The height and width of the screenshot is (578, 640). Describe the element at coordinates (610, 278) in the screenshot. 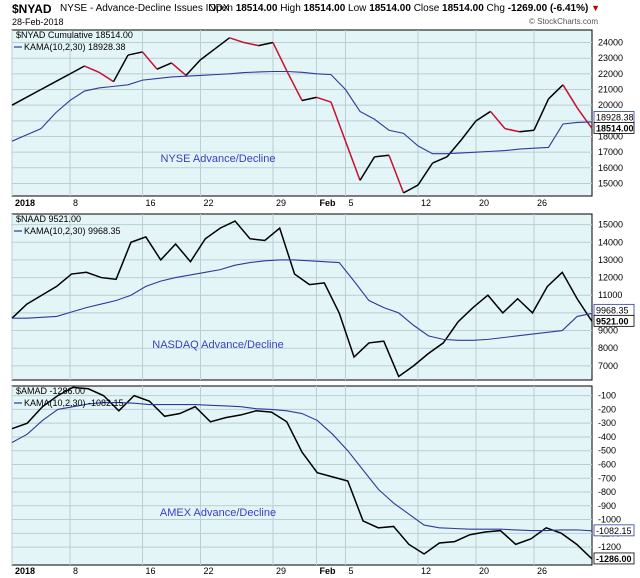

I see `y-tick-label: 12000` at that location.